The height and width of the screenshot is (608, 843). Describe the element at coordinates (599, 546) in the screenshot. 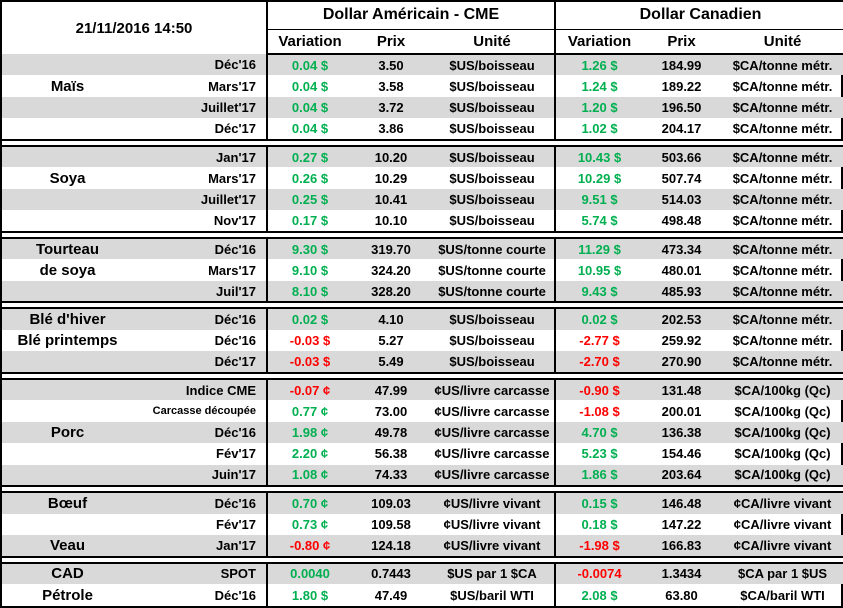

I see `ca-variation: -1.98 $` at that location.